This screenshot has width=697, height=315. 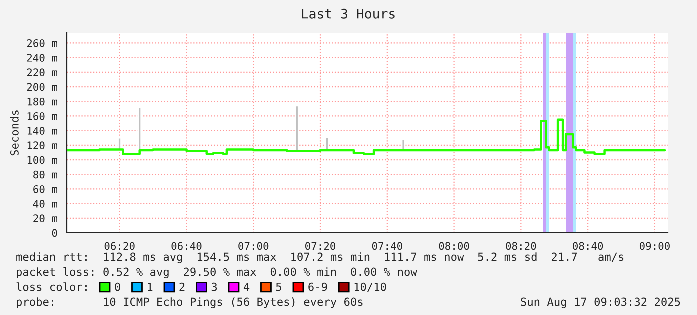 I want to click on y-tick-label: 60 m, so click(x=46, y=189).